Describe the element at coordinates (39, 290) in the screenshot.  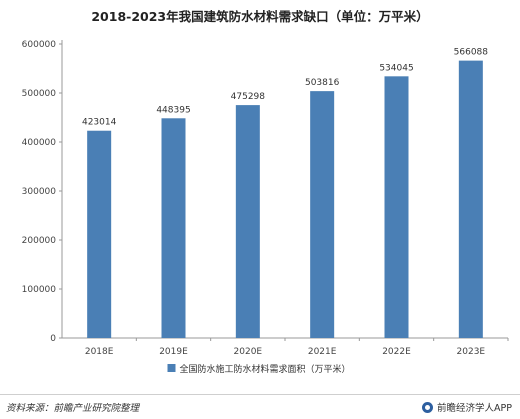
I see `y-tick-label: 100000` at that location.